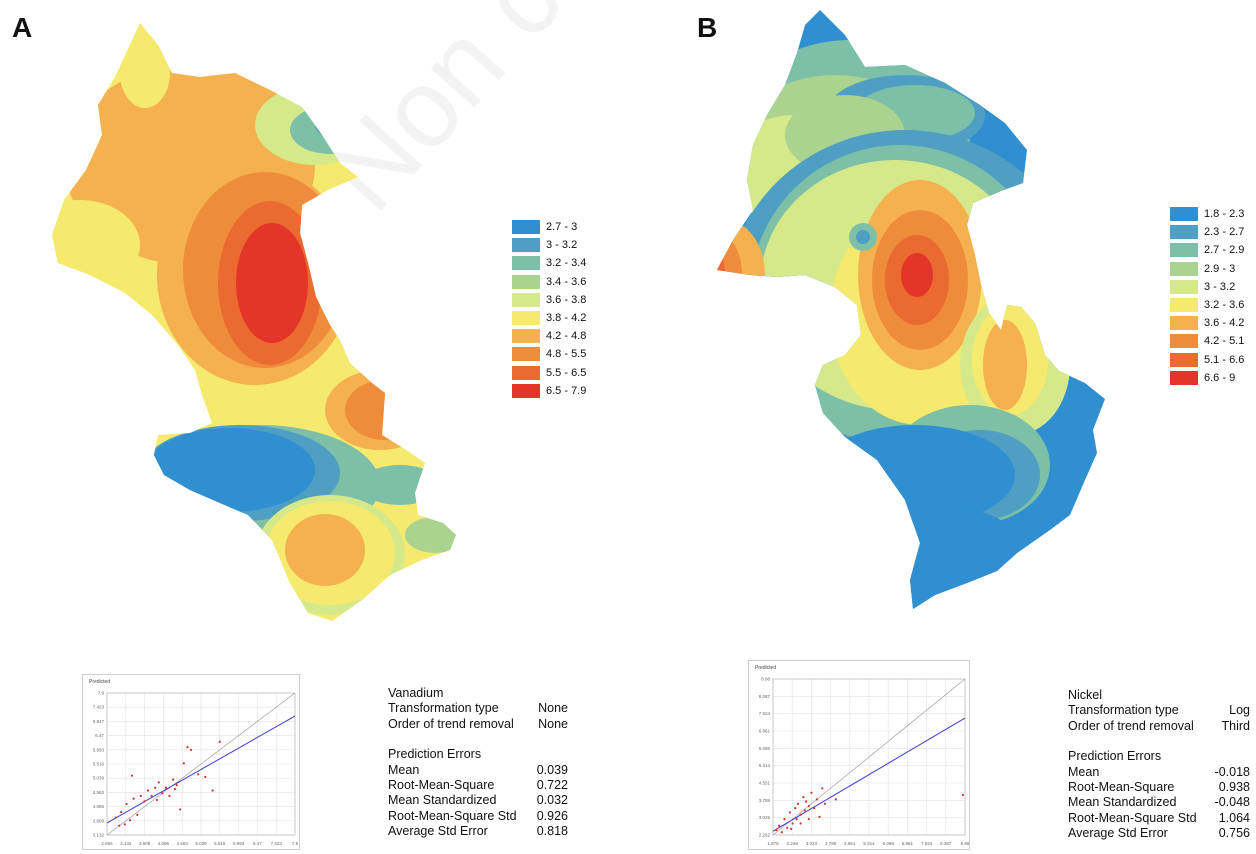 This screenshot has height=854, width=1256. What do you see at coordinates (765, 731) in the screenshot?
I see `y-tick-label: 6.861` at bounding box center [765, 731].